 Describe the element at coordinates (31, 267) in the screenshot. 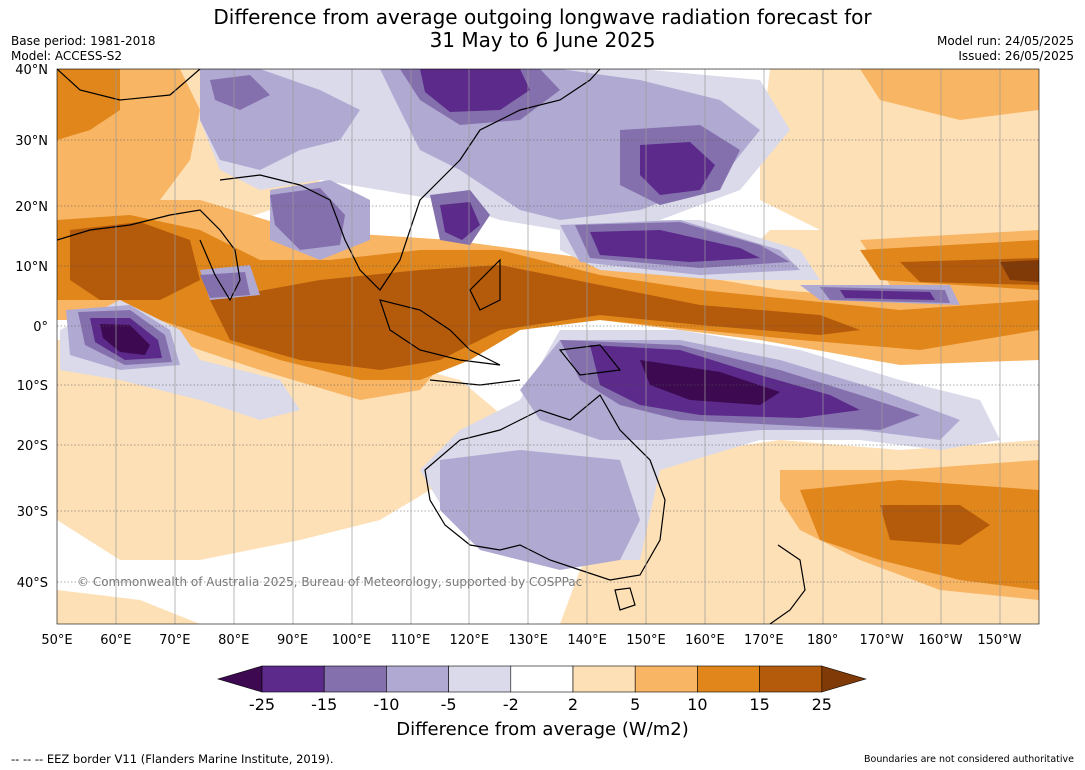

I see `lat-label: 10°N` at that location.